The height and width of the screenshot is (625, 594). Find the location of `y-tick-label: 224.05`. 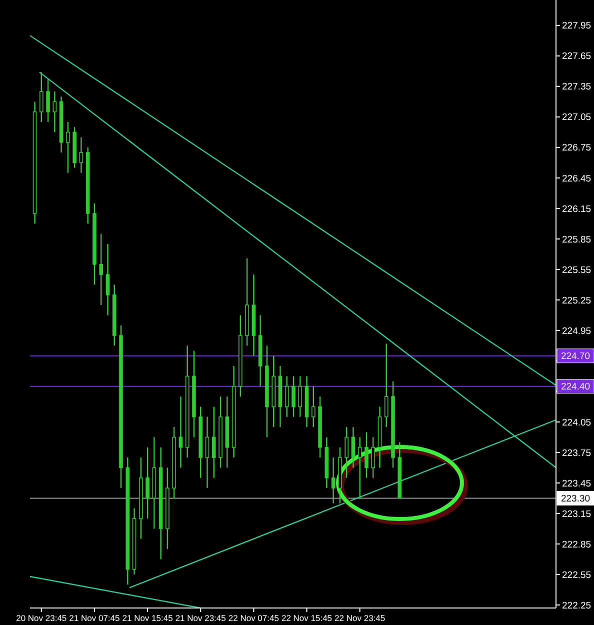

y-tick-label: 224.05 is located at coordinates (577, 422).